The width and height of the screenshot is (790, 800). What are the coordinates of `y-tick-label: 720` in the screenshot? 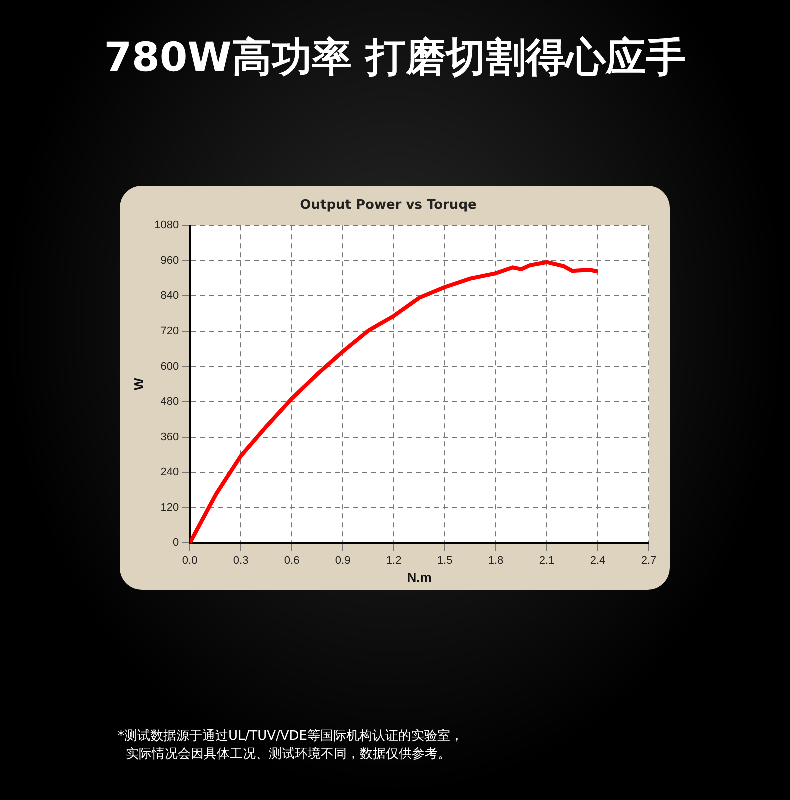 It's located at (170, 332).